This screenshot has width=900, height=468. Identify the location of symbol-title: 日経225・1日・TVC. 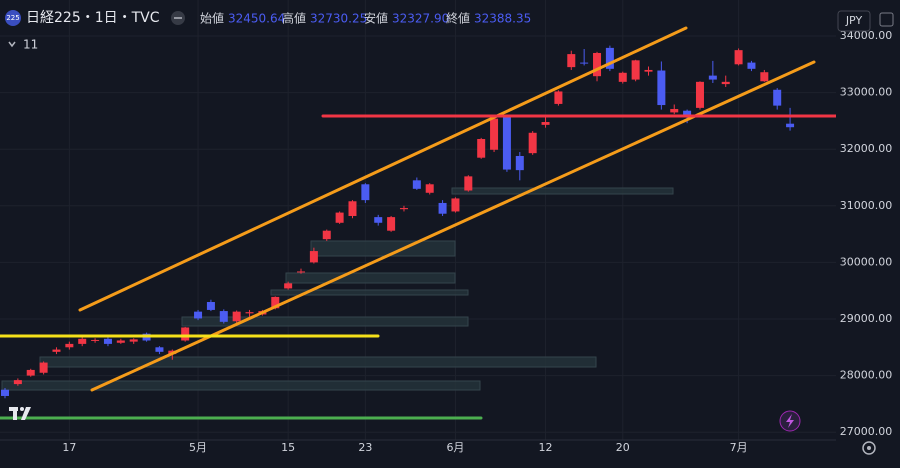
(93, 18).